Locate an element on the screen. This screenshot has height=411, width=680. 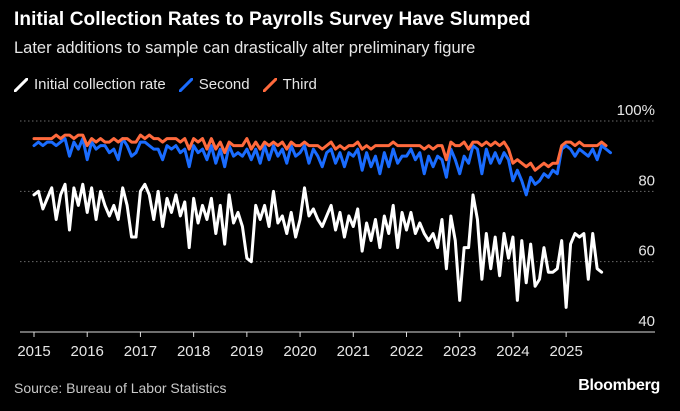
y-tick-label-60: 60 is located at coordinates (646, 251).